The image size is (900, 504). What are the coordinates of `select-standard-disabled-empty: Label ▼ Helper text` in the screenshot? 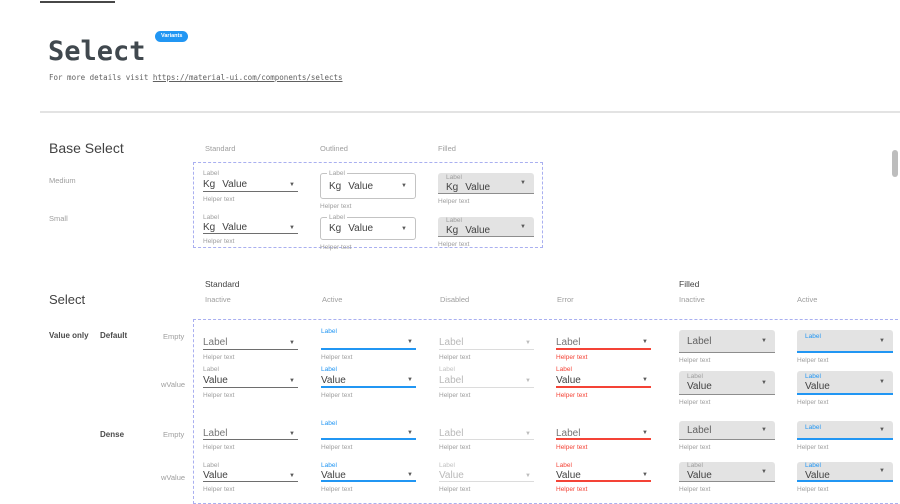 It's located at (486, 344).